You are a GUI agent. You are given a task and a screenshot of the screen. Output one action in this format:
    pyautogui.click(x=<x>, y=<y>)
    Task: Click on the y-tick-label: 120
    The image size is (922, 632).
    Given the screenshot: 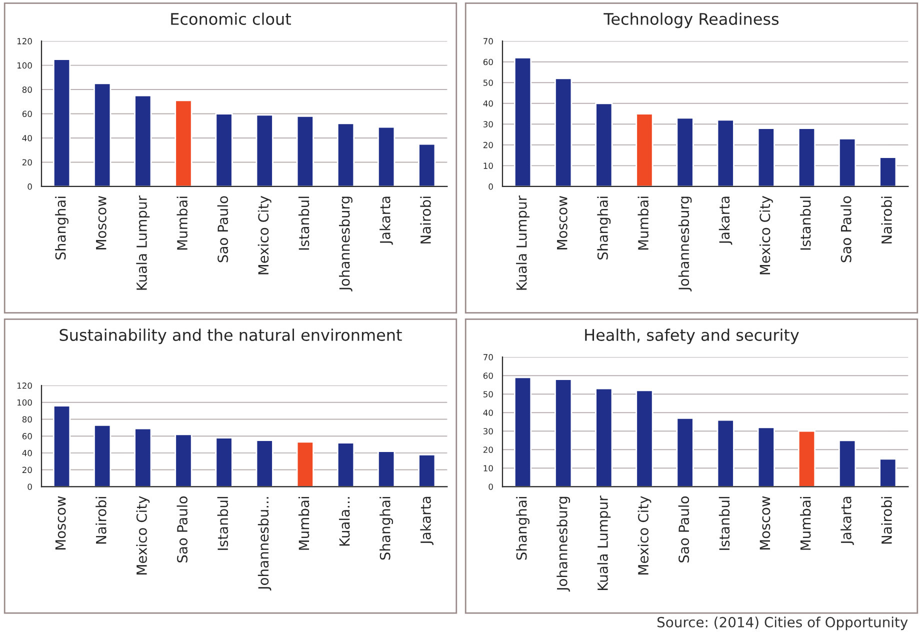 What is the action you would take?
    pyautogui.click(x=24, y=385)
    